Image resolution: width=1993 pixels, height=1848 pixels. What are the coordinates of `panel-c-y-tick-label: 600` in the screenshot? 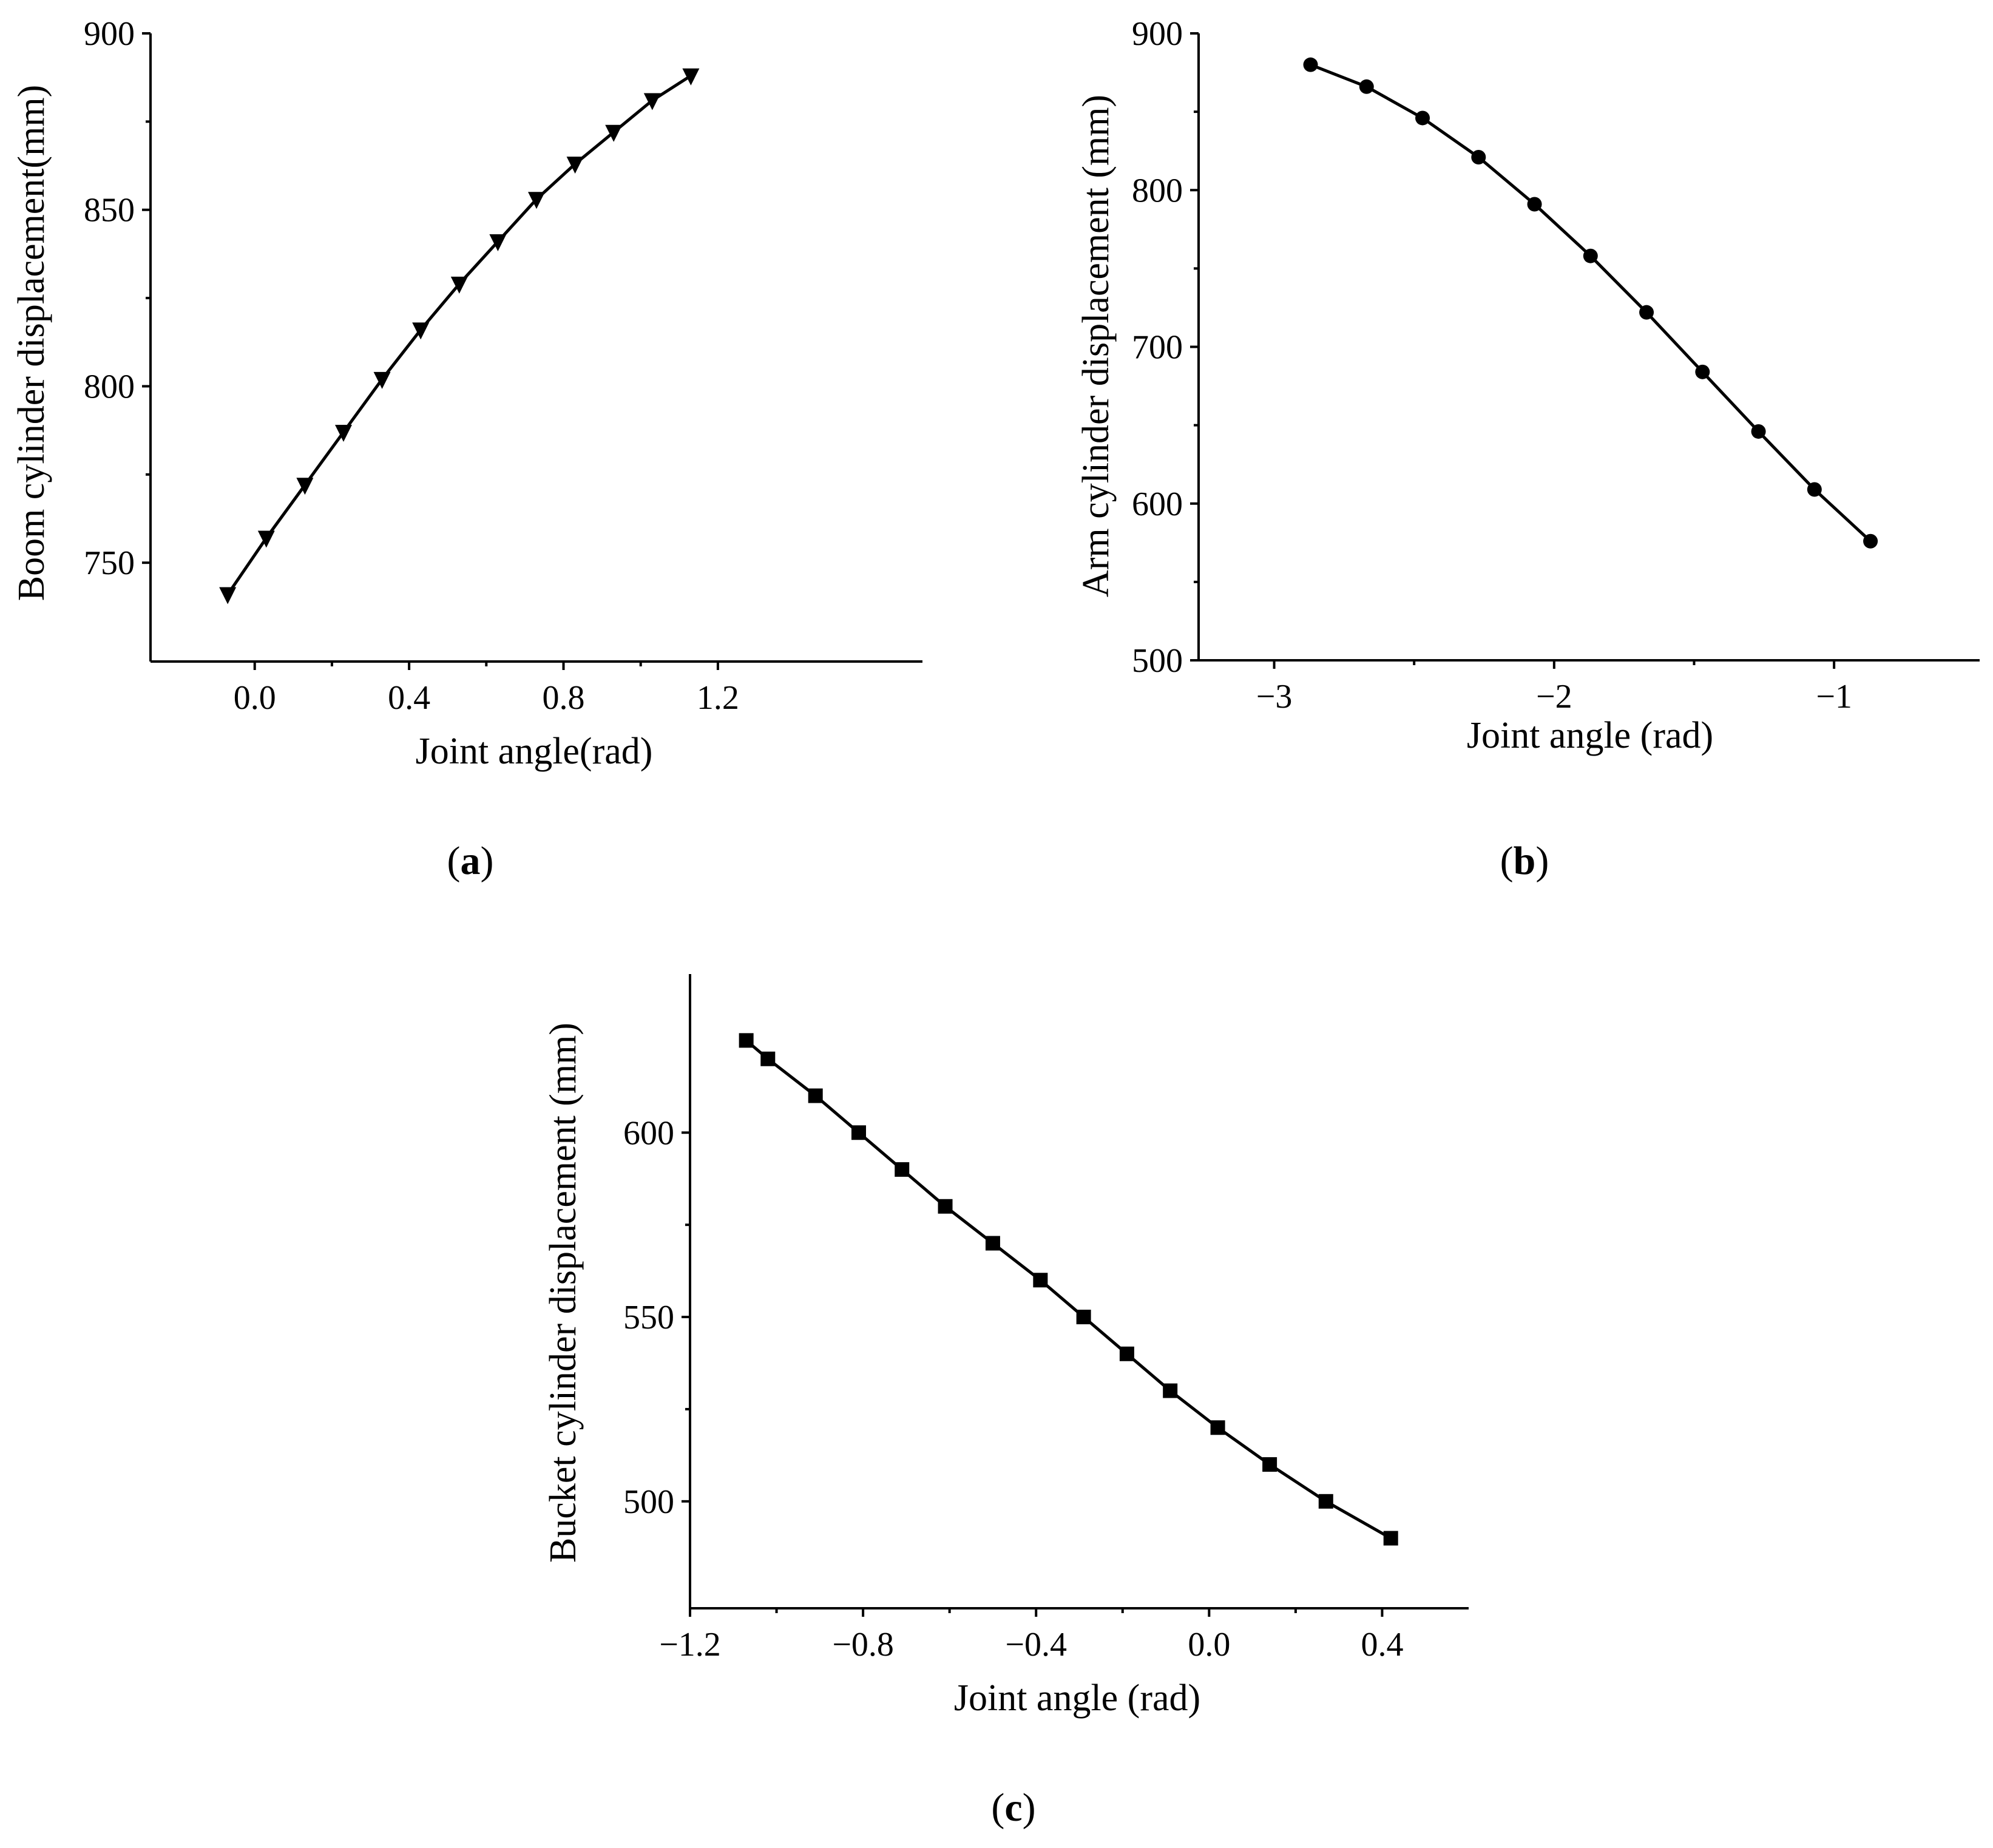 It's located at (648, 1133).